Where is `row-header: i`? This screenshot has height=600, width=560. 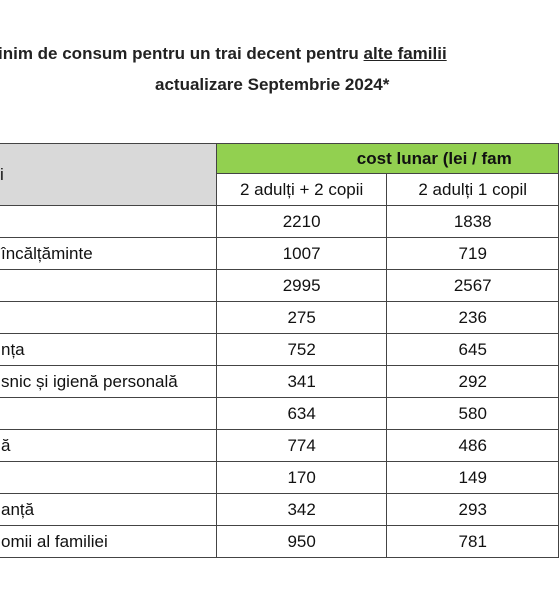
row-header: i is located at coordinates (108, 174).